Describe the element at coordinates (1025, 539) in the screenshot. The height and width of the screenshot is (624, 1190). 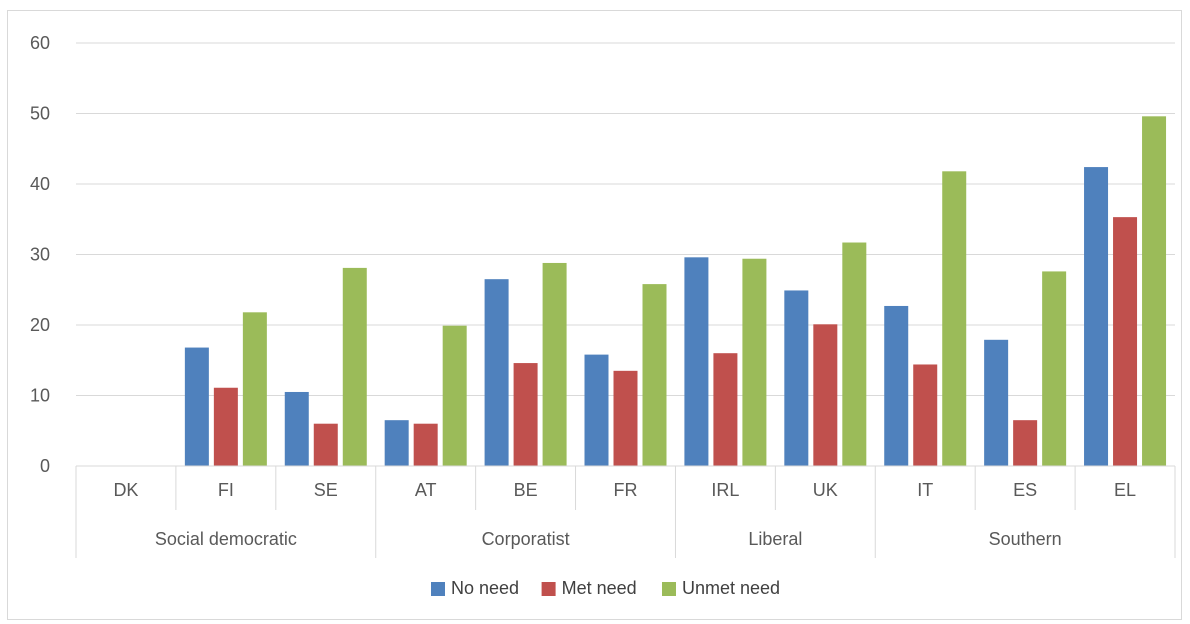
I see `x-group-label: Southern` at that location.